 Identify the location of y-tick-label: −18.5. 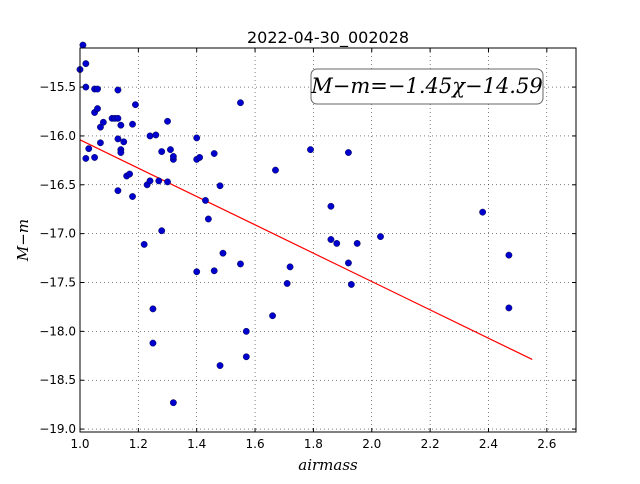
(57, 380).